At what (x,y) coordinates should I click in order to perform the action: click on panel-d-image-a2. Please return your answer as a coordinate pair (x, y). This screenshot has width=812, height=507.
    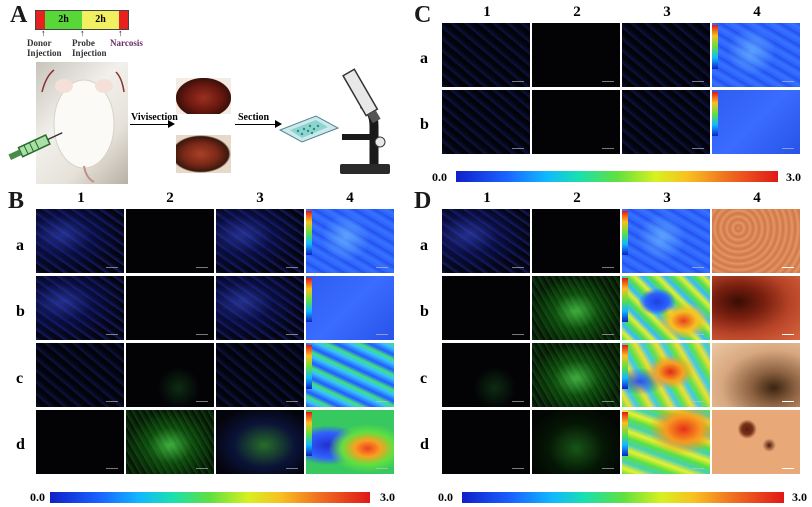
    Looking at the image, I should click on (576, 241).